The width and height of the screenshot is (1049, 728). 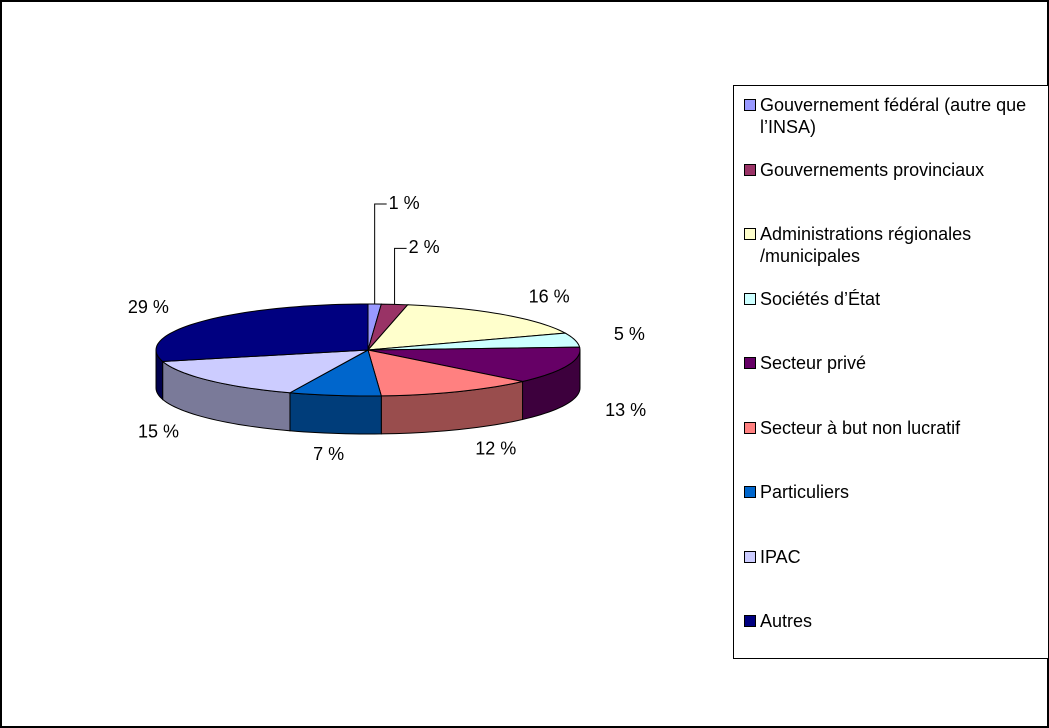 What do you see at coordinates (860, 427) in the screenshot?
I see `legend-label: Secteur à but non lucratif` at bounding box center [860, 427].